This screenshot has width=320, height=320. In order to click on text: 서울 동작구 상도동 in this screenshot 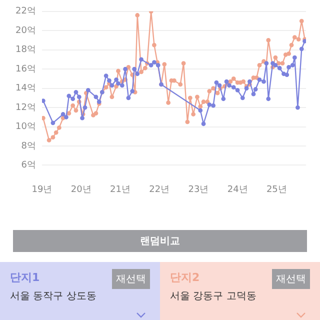, I will do `click(54, 296)`.